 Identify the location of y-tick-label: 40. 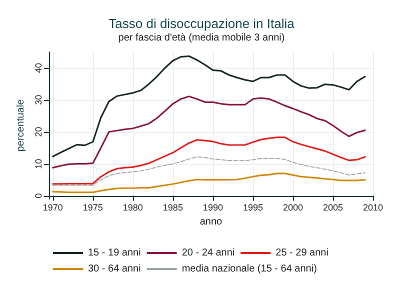
(38, 67).